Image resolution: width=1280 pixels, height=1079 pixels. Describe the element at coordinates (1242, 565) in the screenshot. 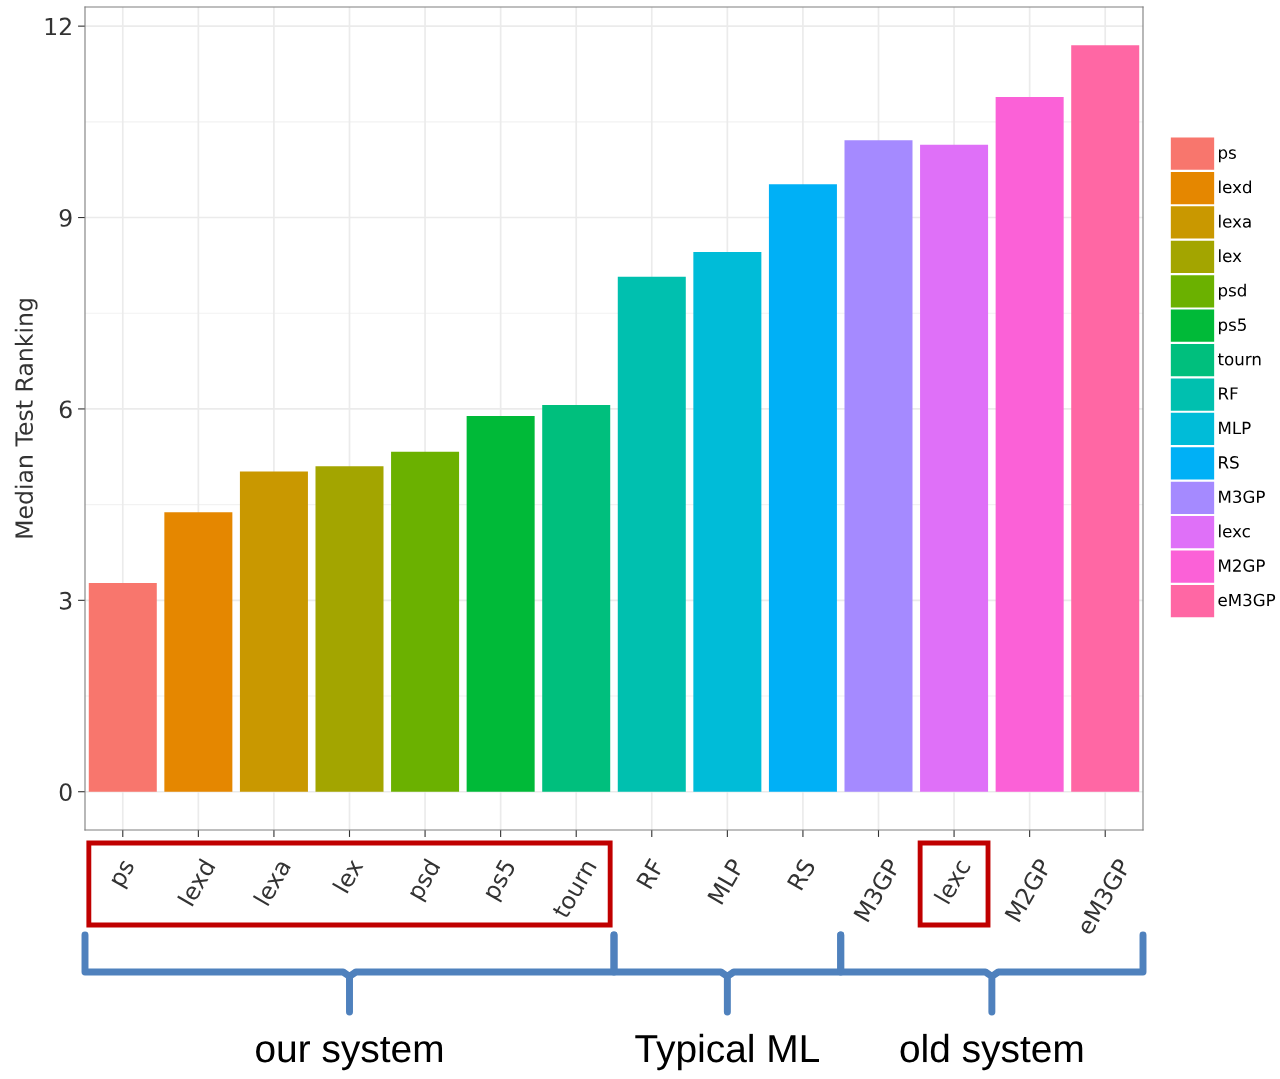

I see `legend-label: M2GP` at that location.